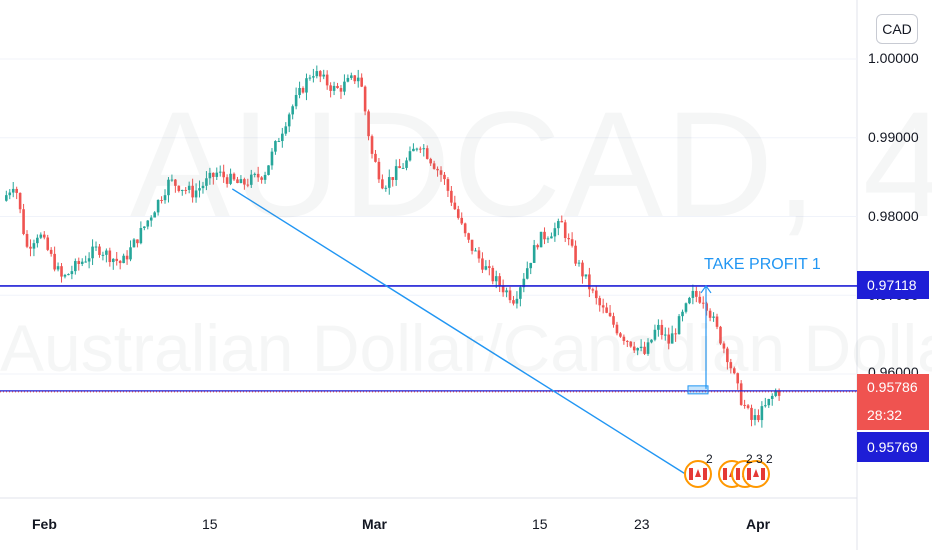 Image resolution: width=932 pixels, height=550 pixels. Describe the element at coordinates (756, 473) in the screenshot. I see `maple-leaf` at that location.